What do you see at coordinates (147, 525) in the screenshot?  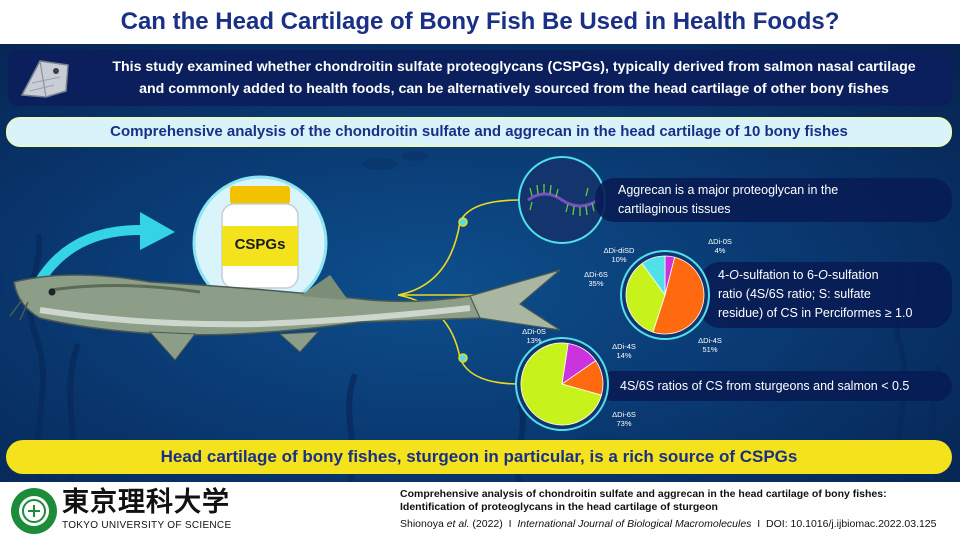 I see `university-logo-en: TOKYO UNIVERSITY OF SCIENCE` at bounding box center [147, 525].